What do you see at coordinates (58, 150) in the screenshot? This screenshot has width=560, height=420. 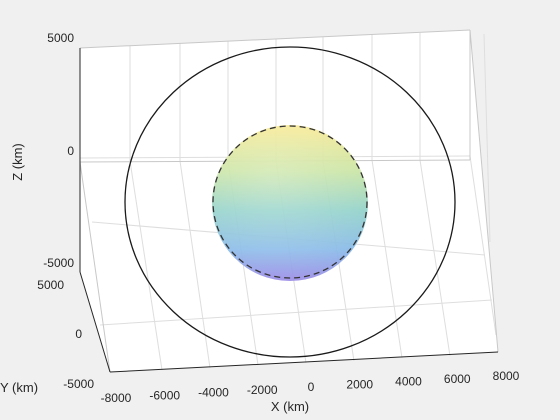 I see `z-tick-labels: -5000 0 5000` at bounding box center [58, 150].